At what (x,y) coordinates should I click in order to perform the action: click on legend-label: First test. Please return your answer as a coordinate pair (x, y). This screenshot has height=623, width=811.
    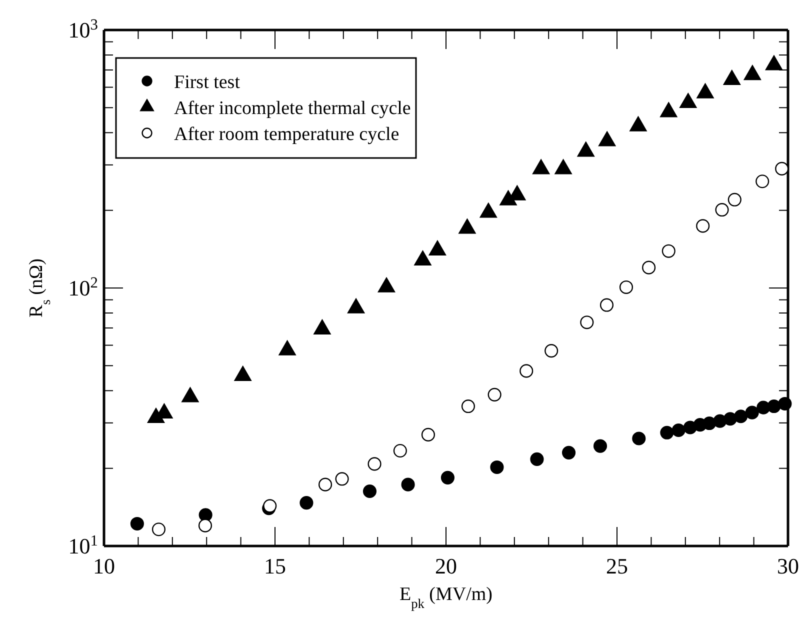
    Looking at the image, I should click on (207, 82).